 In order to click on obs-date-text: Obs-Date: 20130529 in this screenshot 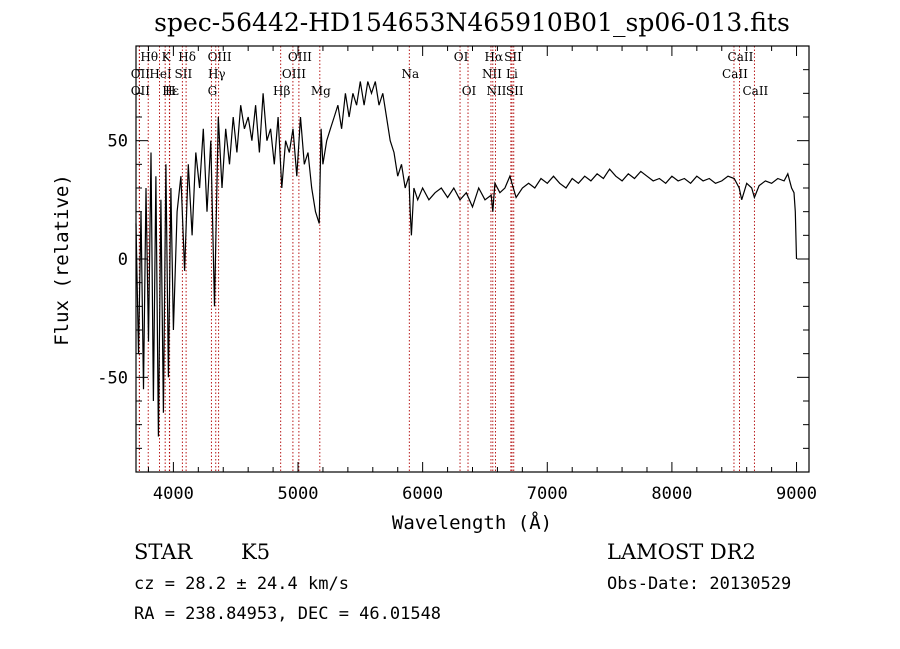, I will do `click(699, 584)`.